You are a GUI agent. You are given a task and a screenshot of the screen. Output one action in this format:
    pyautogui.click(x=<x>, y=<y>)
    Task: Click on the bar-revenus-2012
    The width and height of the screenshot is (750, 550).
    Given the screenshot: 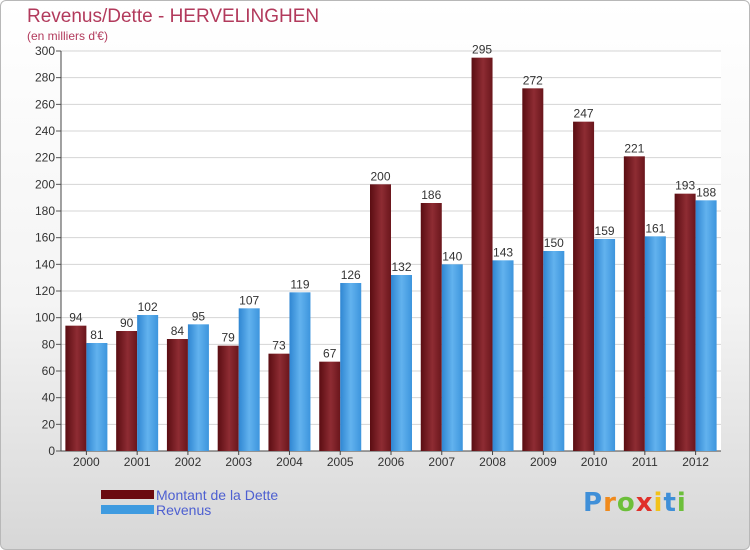 What is the action you would take?
    pyautogui.click(x=706, y=325)
    